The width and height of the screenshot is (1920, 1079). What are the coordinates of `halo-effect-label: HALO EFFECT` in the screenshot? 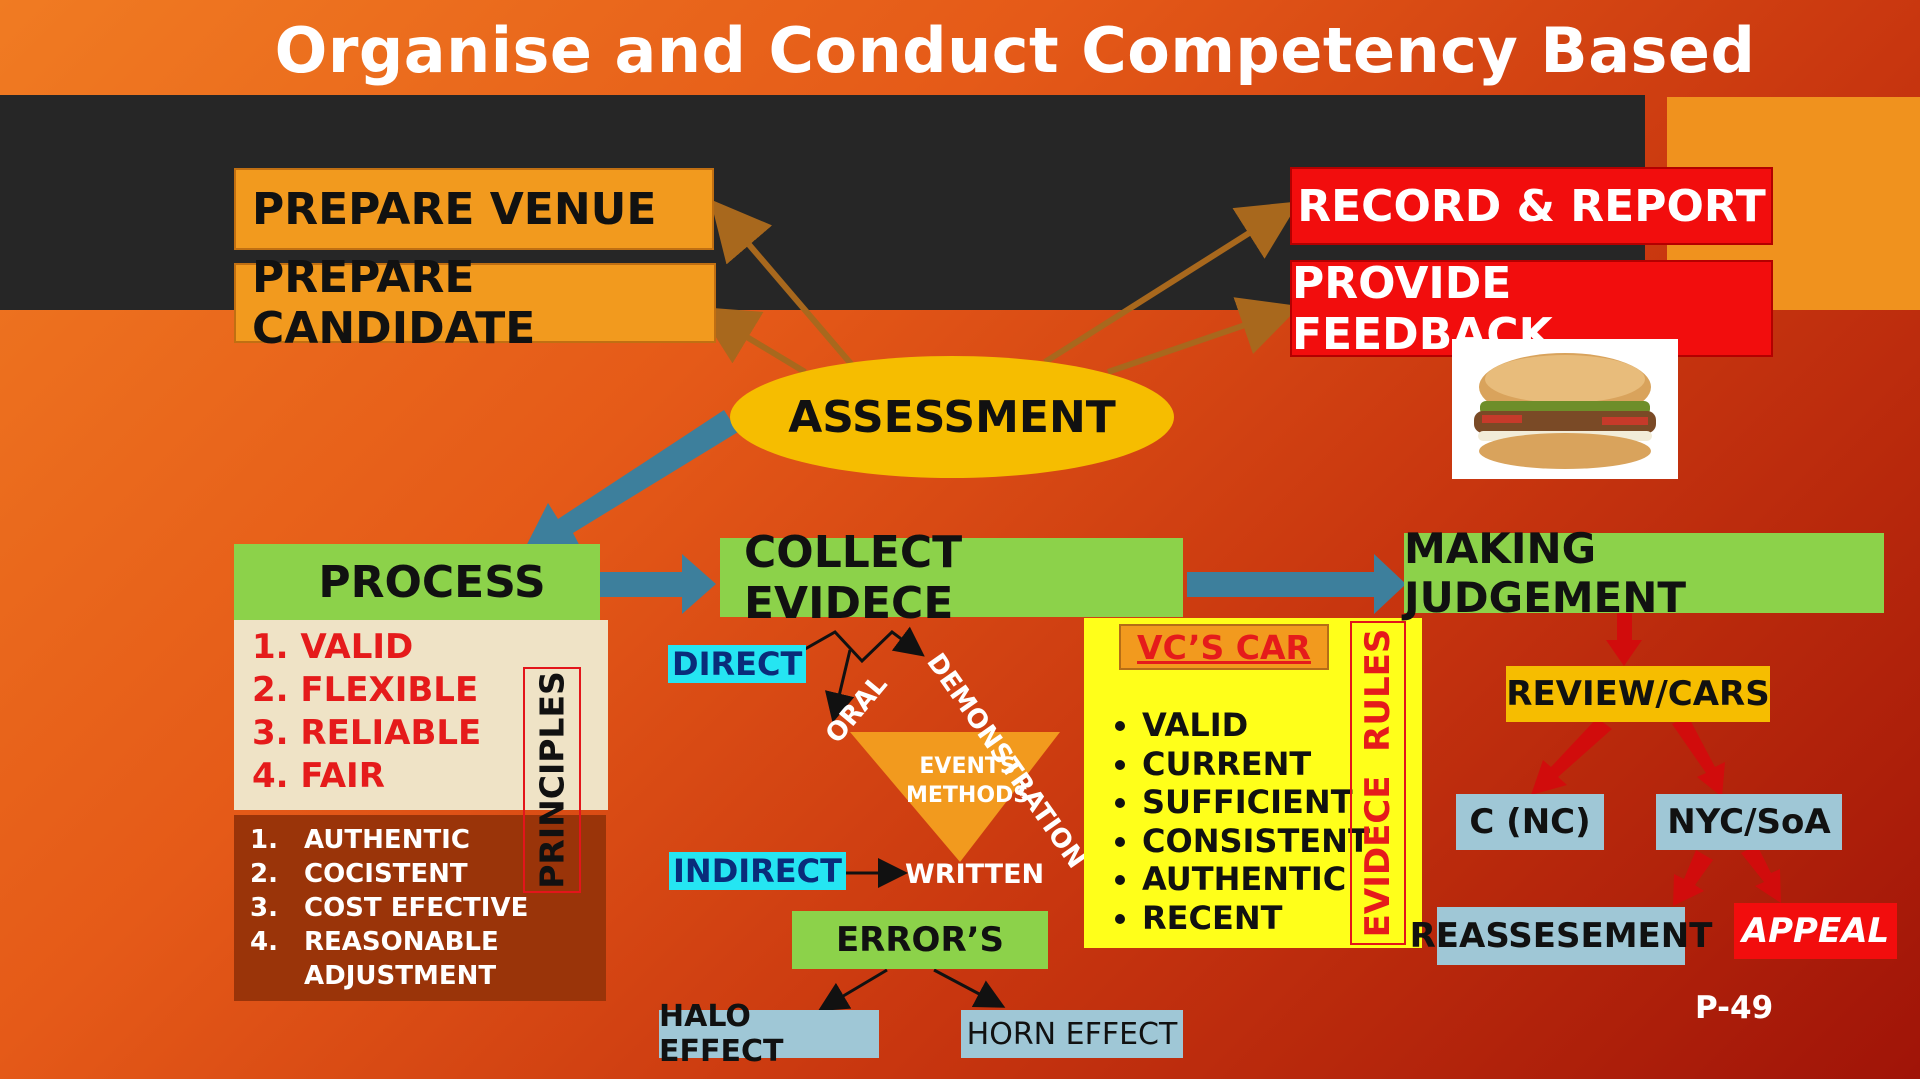 It's located at (721, 1034).